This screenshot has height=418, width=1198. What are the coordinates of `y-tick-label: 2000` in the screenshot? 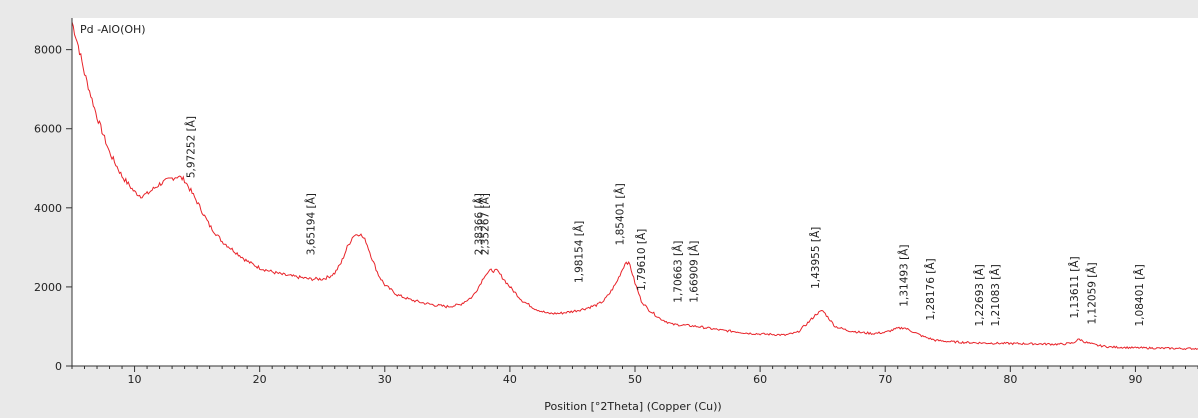 It's located at (48, 287).